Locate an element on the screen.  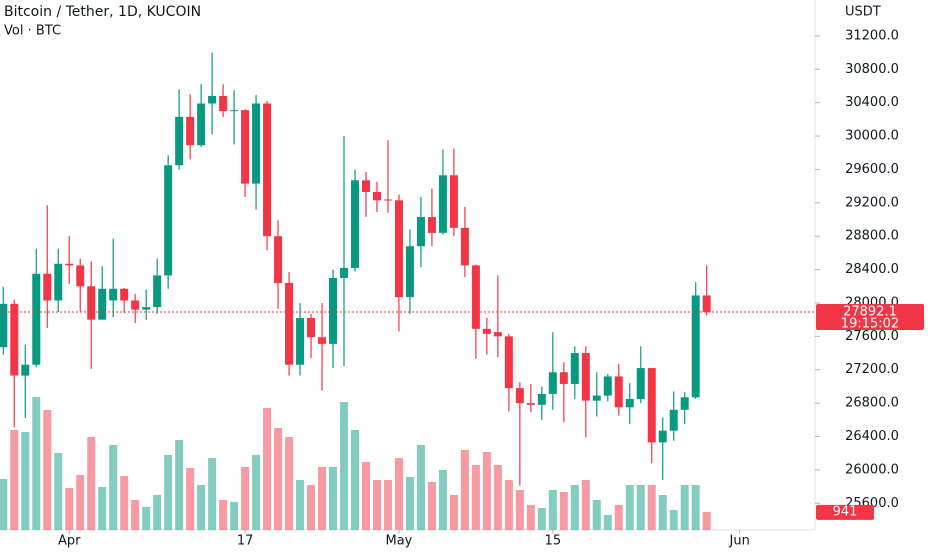
y-tick-label: 26400.0 is located at coordinates (872, 436).